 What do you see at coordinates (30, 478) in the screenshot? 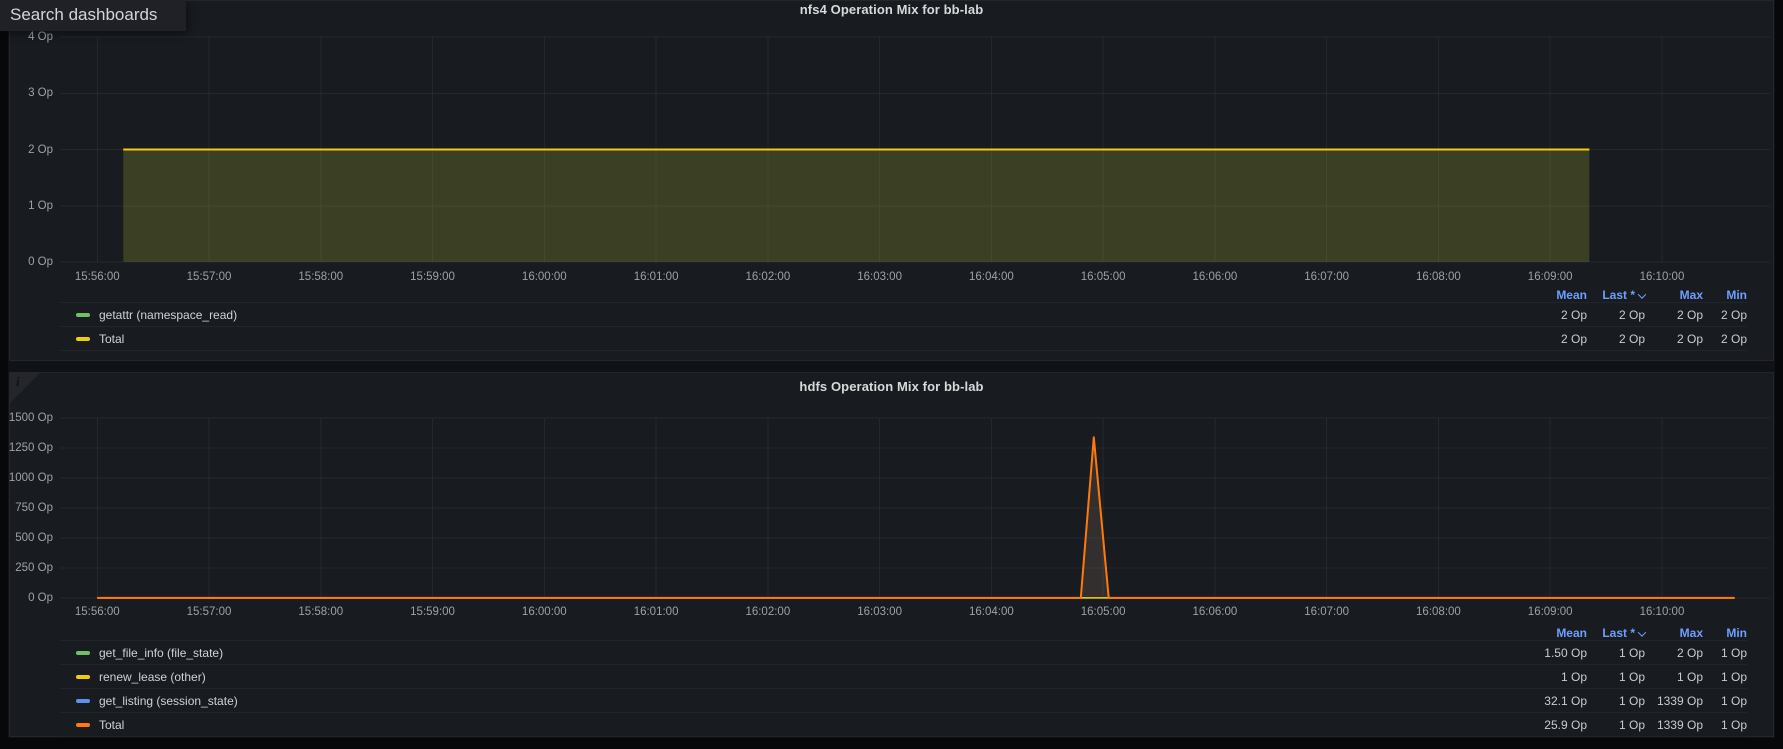
I see `y-axis-tick: 1000 Op` at bounding box center [30, 478].